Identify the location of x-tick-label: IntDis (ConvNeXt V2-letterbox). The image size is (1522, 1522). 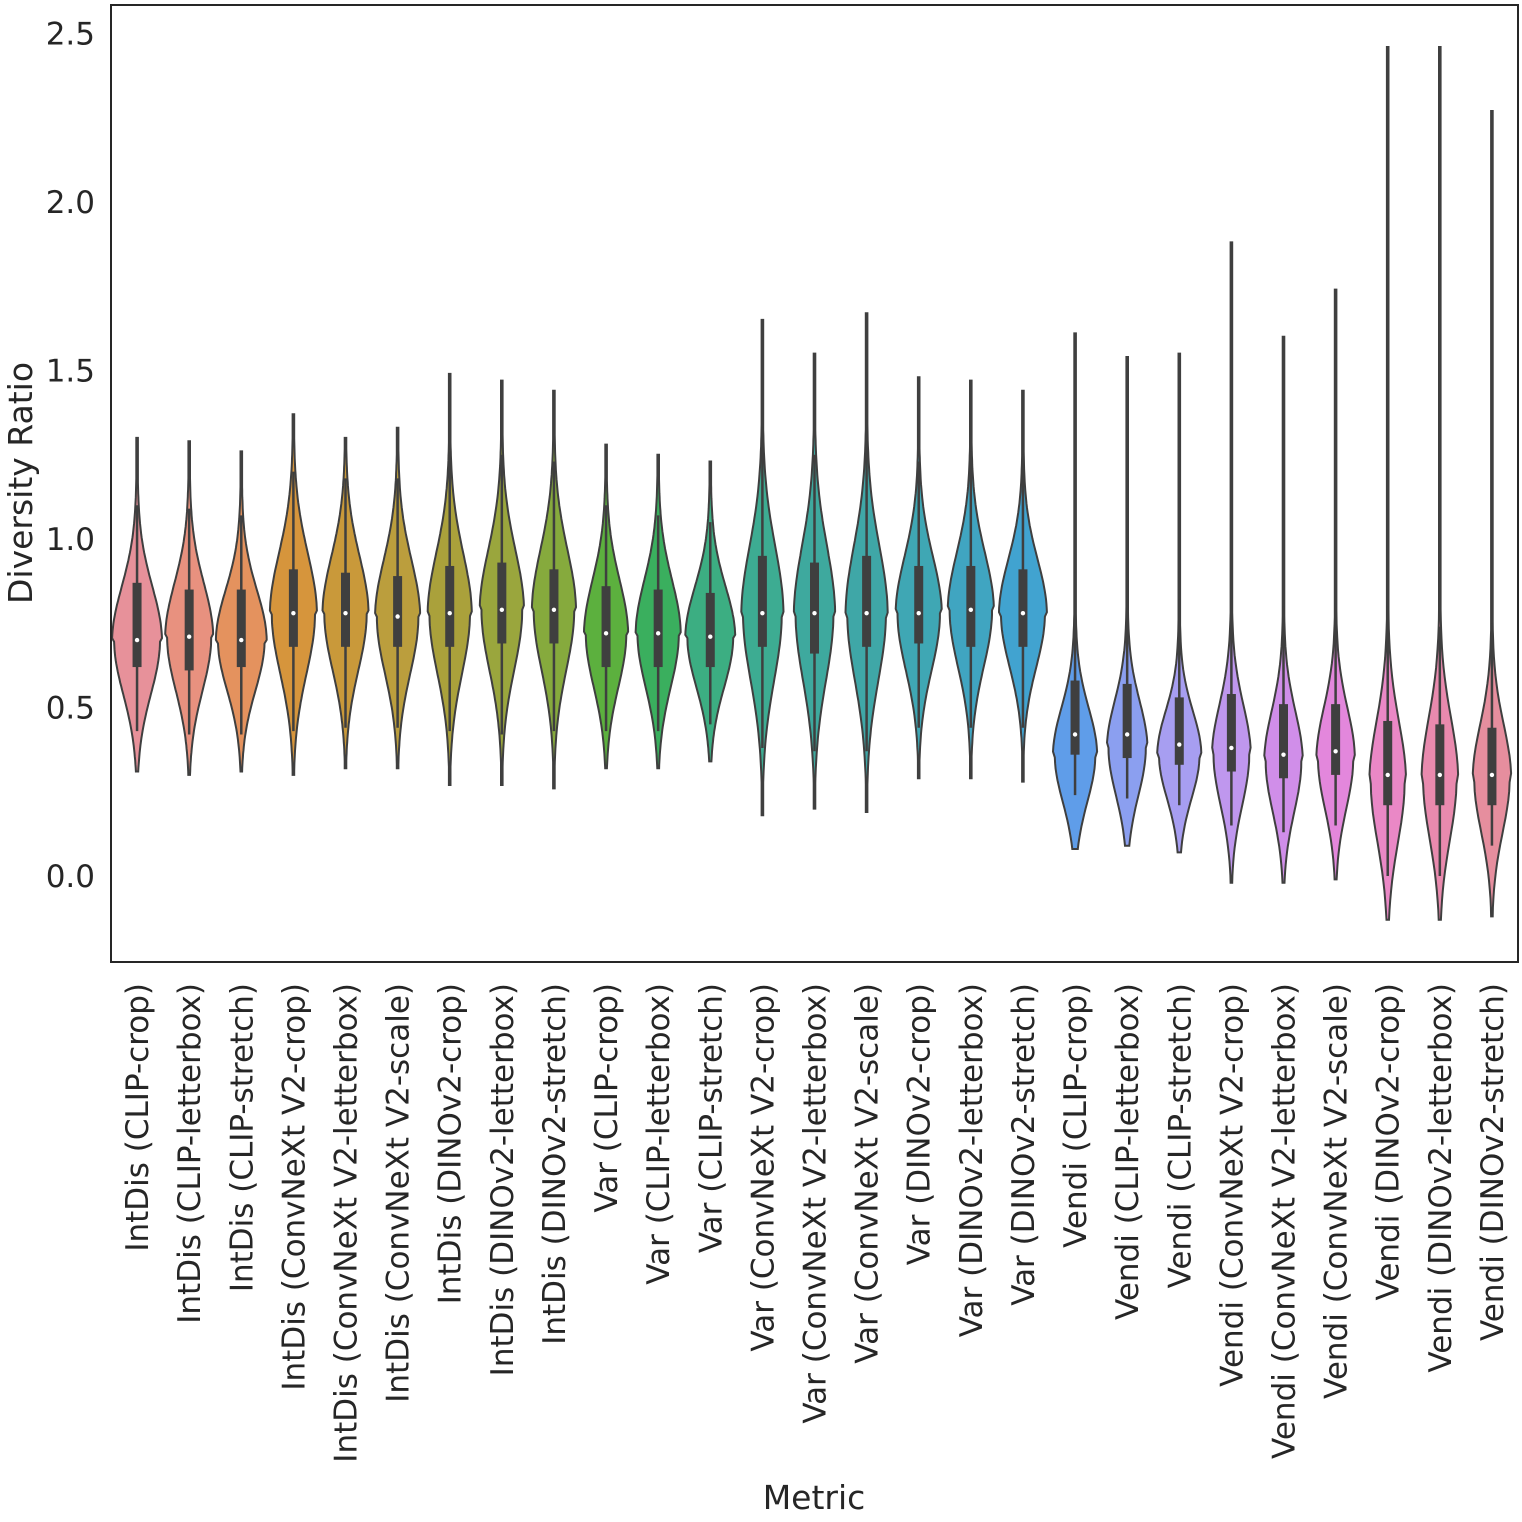
(347, 1223).